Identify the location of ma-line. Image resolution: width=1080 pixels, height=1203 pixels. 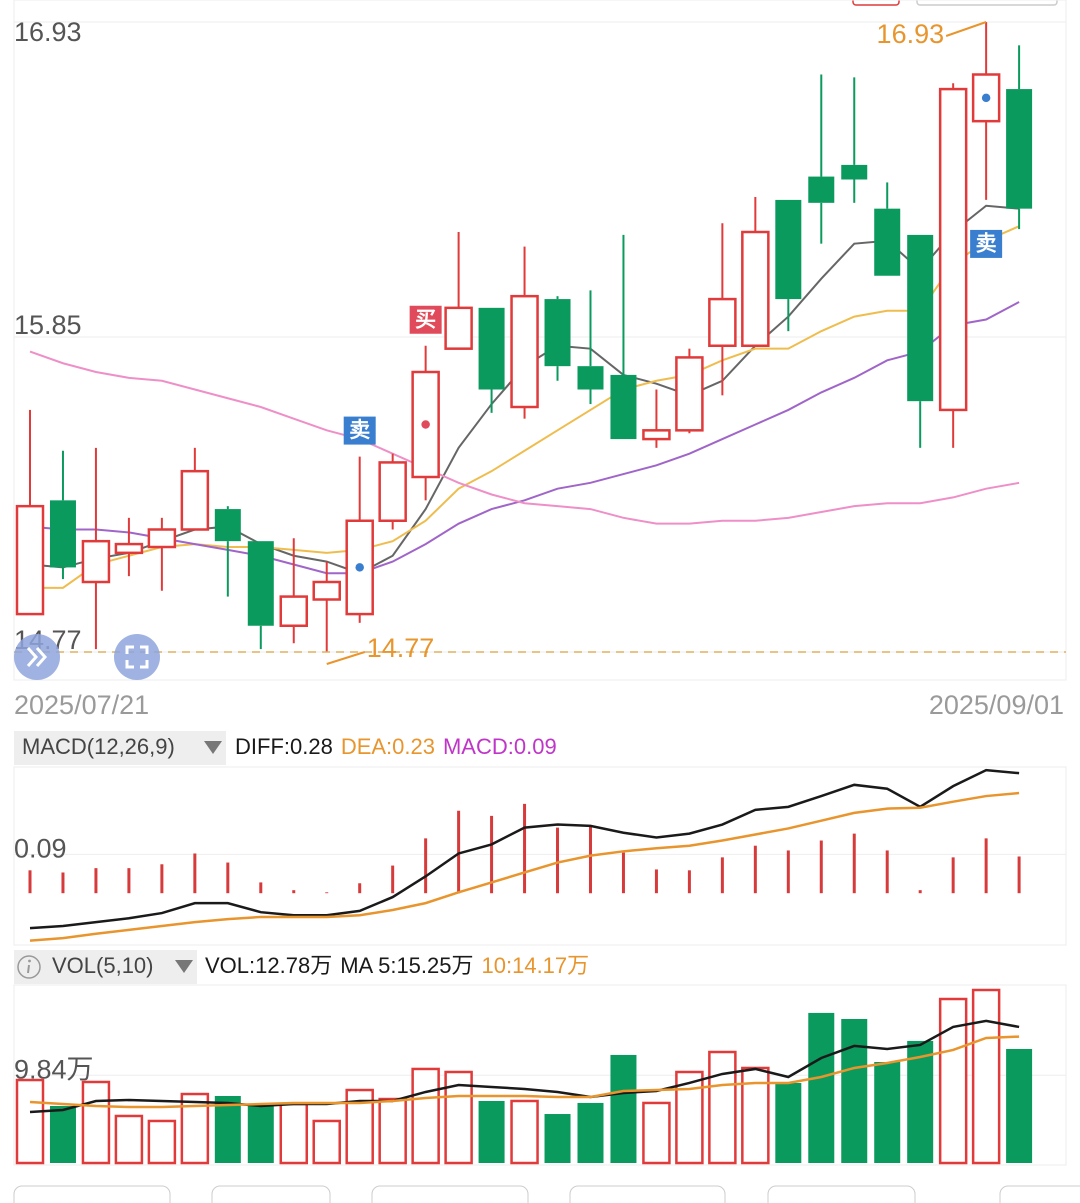
(524, 437).